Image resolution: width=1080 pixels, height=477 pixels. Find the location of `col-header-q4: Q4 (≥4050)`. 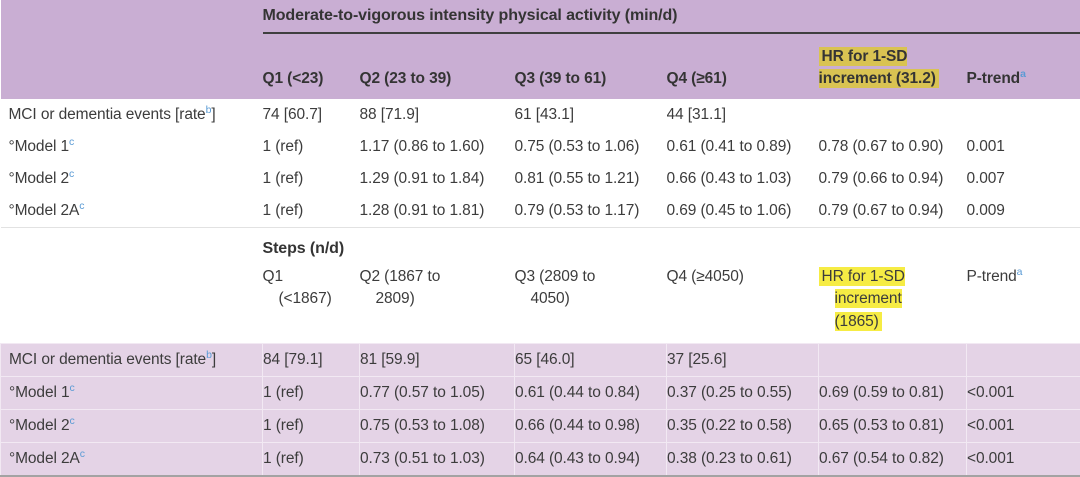

col-header-q4: Q4 (≥4050) is located at coordinates (743, 302).